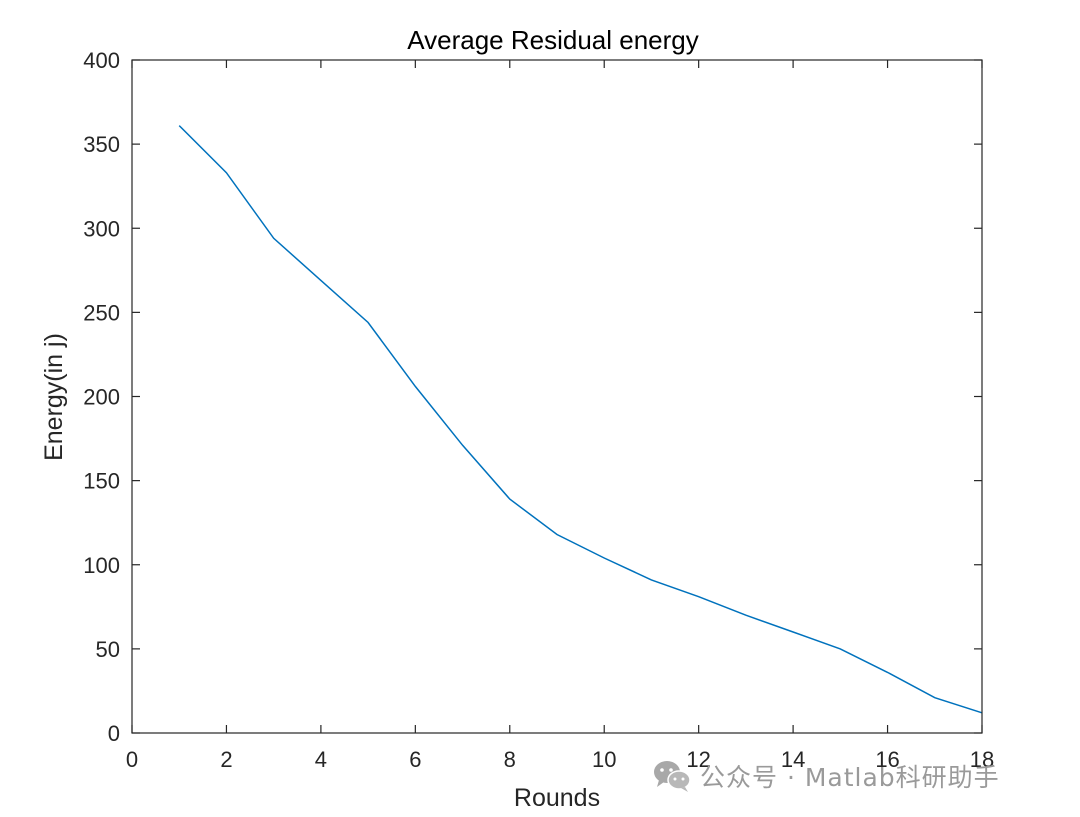 Image resolution: width=1080 pixels, height=817 pixels. Describe the element at coordinates (510, 759) in the screenshot. I see `x-tick-label: 8` at that location.